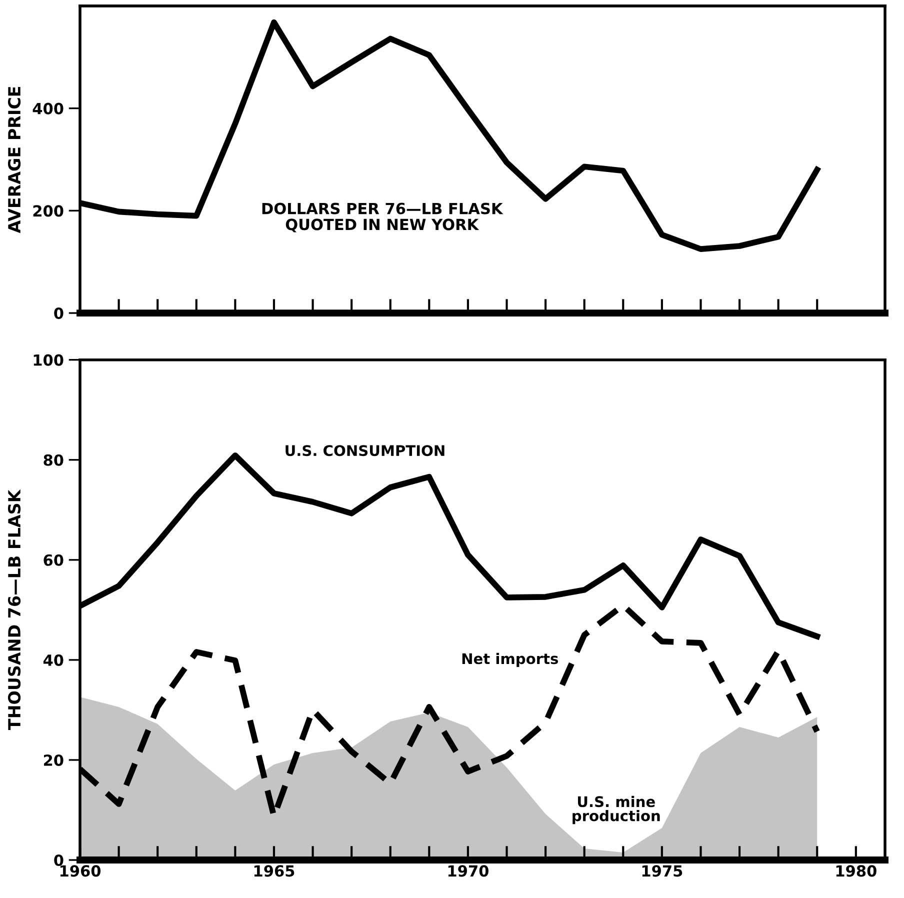 This screenshot has width=904, height=898. Describe the element at coordinates (662, 871) in the screenshot. I see `x-tick-label: 1975` at that location.